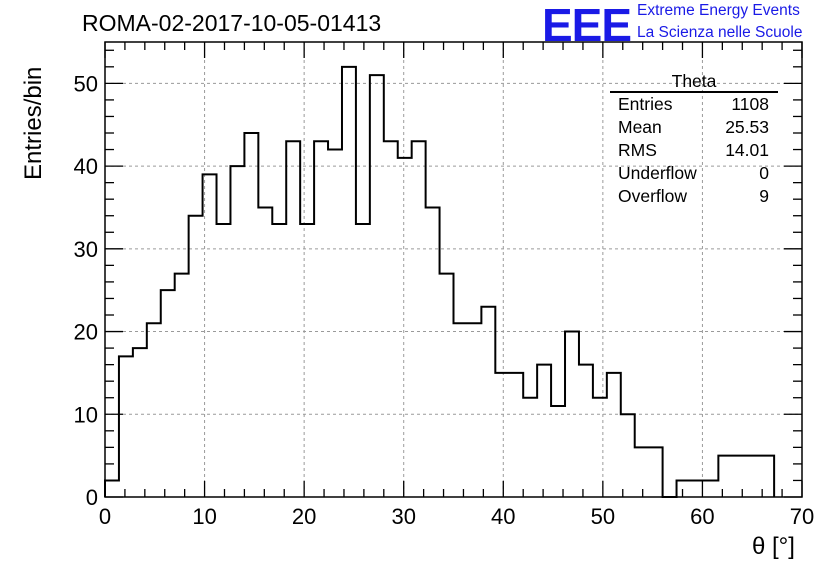  Describe the element at coordinates (640, 127) in the screenshot. I see `stats-label: Mean` at that location.